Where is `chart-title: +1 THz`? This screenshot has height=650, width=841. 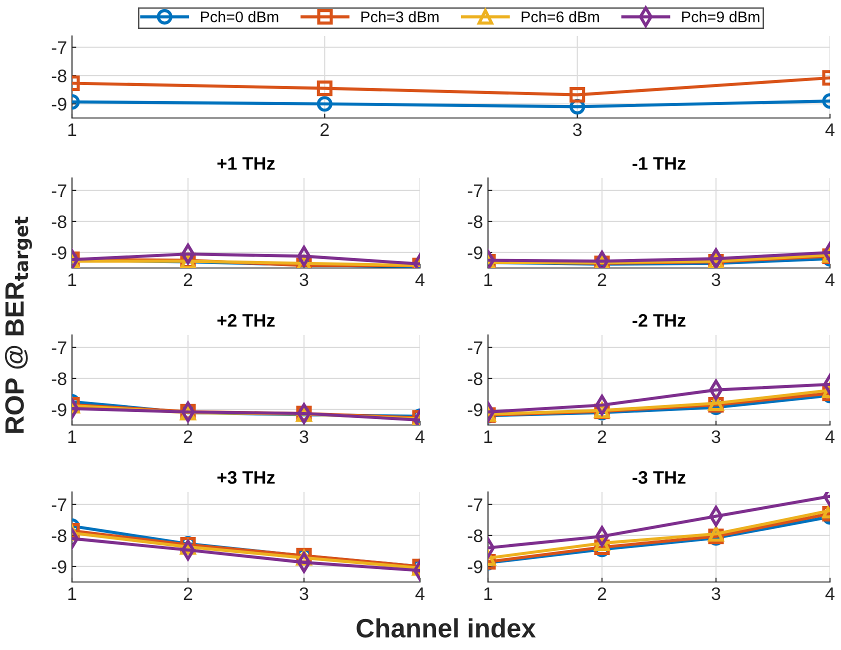
chart-title: +1 THz is located at coordinates (246, 163).